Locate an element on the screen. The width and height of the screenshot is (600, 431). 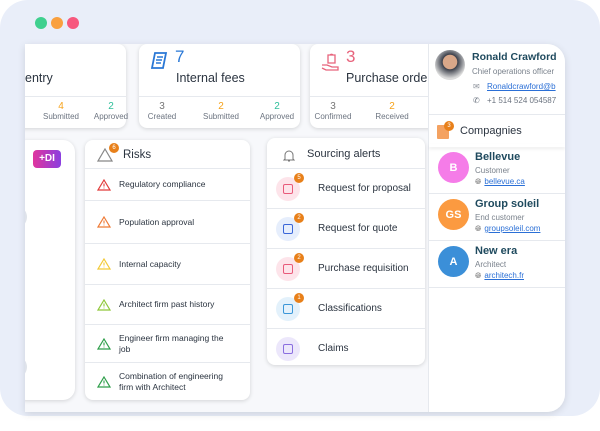
stat-received: 2 Received is located at coordinates (392, 111).